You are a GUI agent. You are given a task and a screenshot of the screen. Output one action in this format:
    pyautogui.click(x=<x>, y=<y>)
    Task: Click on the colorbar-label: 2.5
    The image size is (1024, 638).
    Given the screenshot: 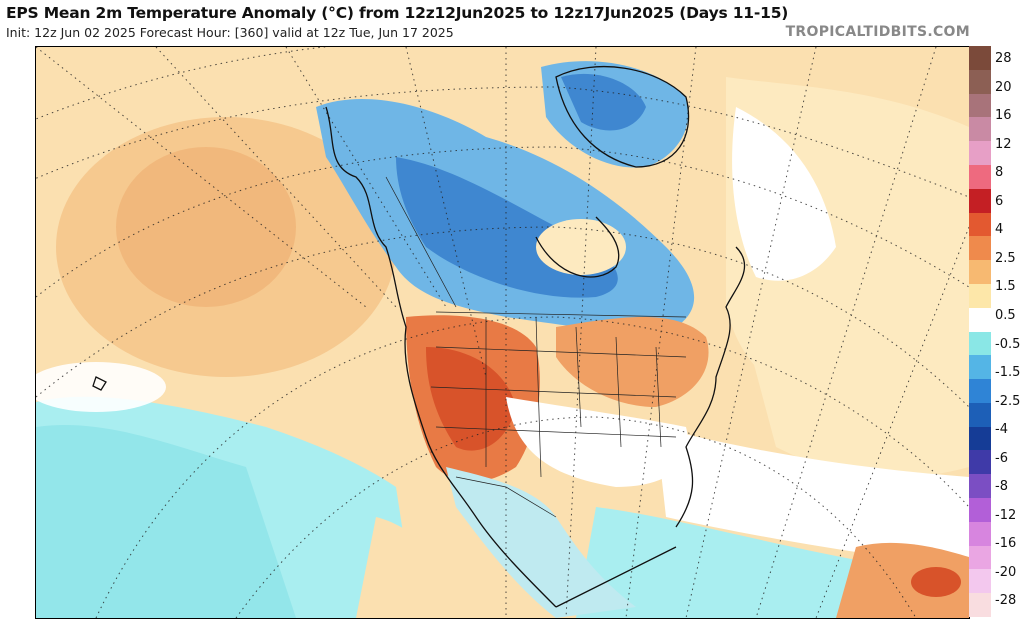 What is the action you would take?
    pyautogui.click(x=1005, y=258)
    